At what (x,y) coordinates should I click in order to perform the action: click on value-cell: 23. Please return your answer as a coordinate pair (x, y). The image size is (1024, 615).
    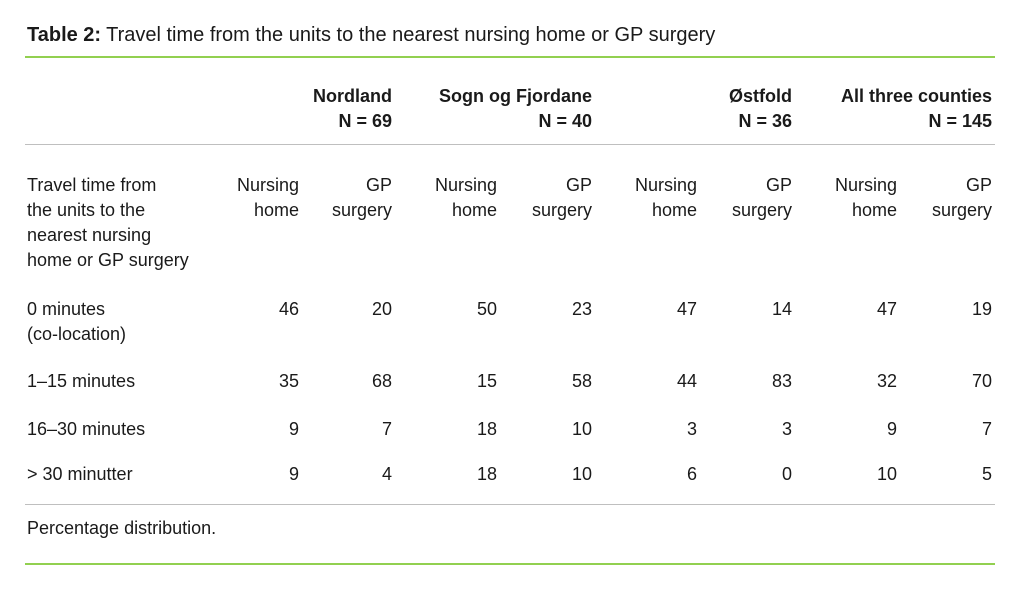
    Looking at the image, I should click on (581, 309).